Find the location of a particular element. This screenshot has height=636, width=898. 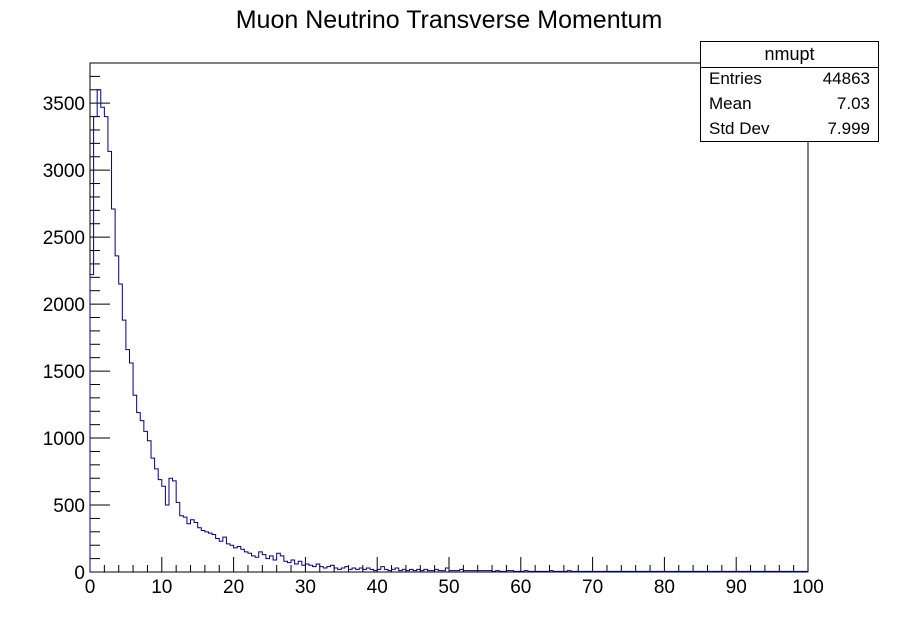

stats-label-mean: Mean is located at coordinates (730, 103).